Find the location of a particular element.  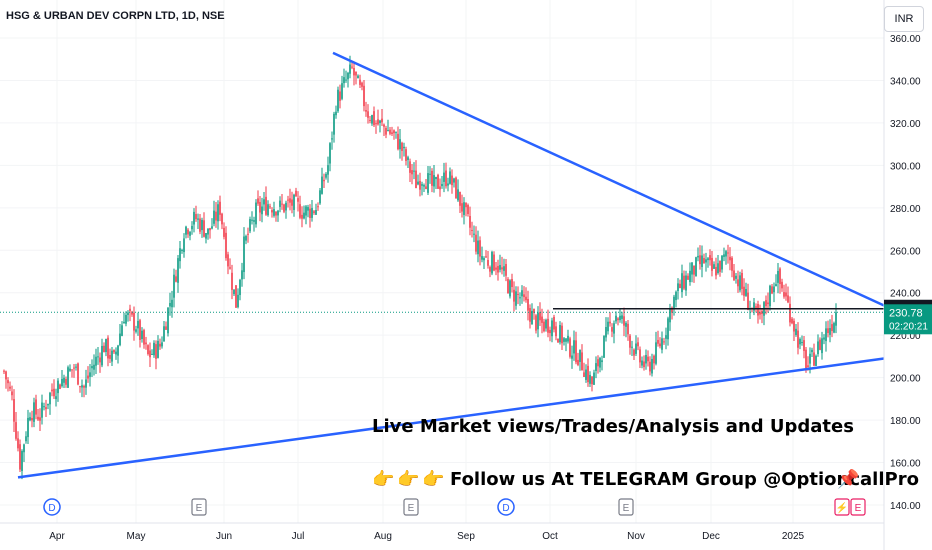

y-tick-label: 160.00 is located at coordinates (905, 464).